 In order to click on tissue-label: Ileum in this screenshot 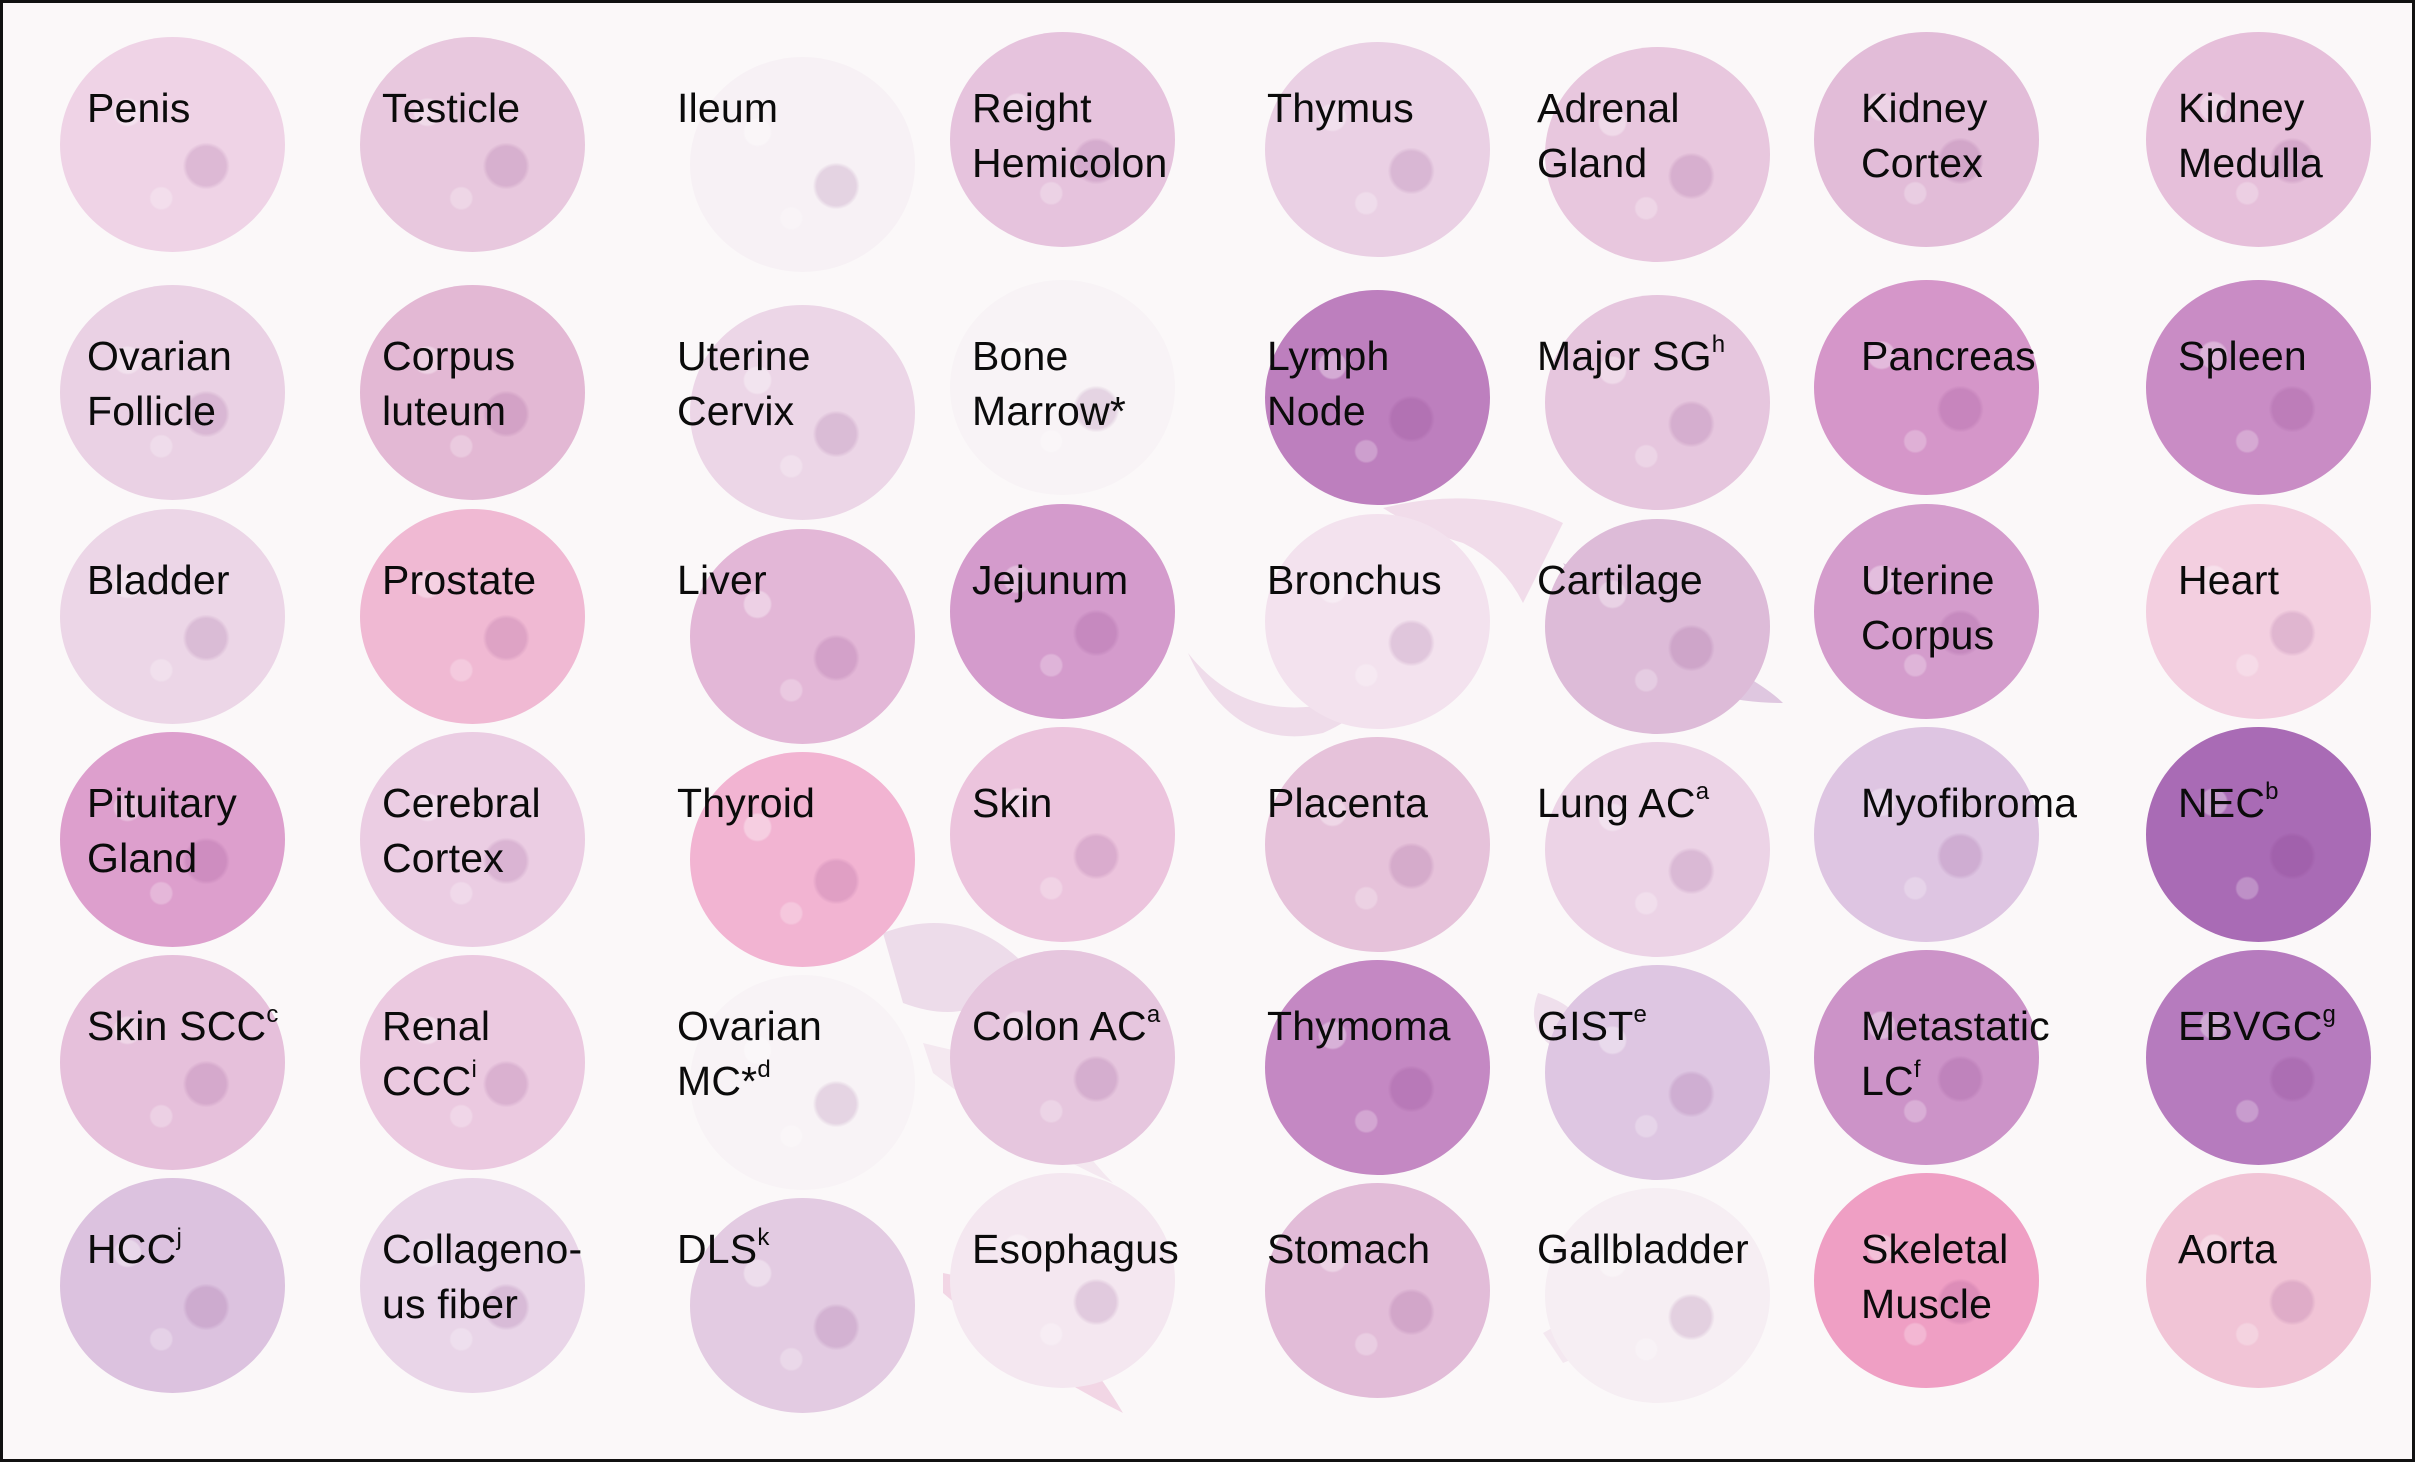, I will do `click(727, 108)`.